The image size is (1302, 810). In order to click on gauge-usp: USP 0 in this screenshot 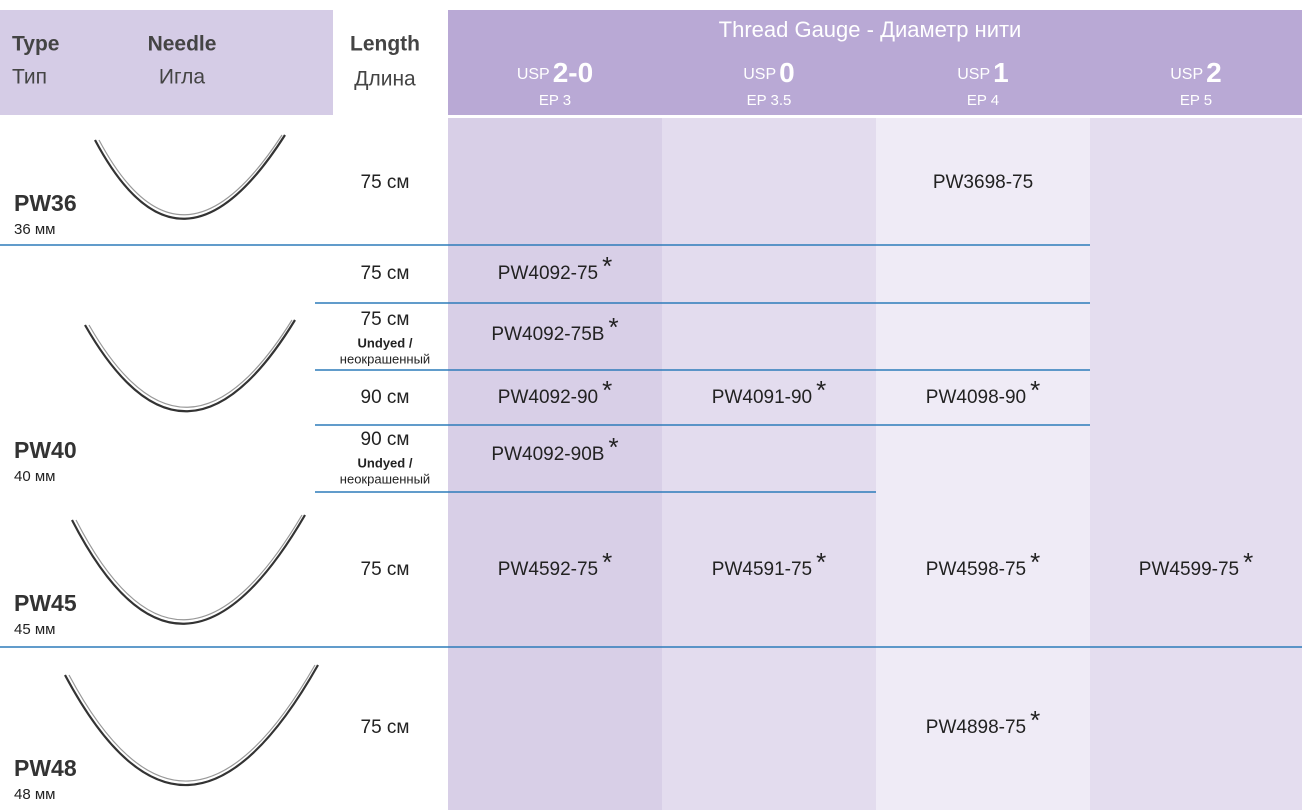, I will do `click(768, 72)`.